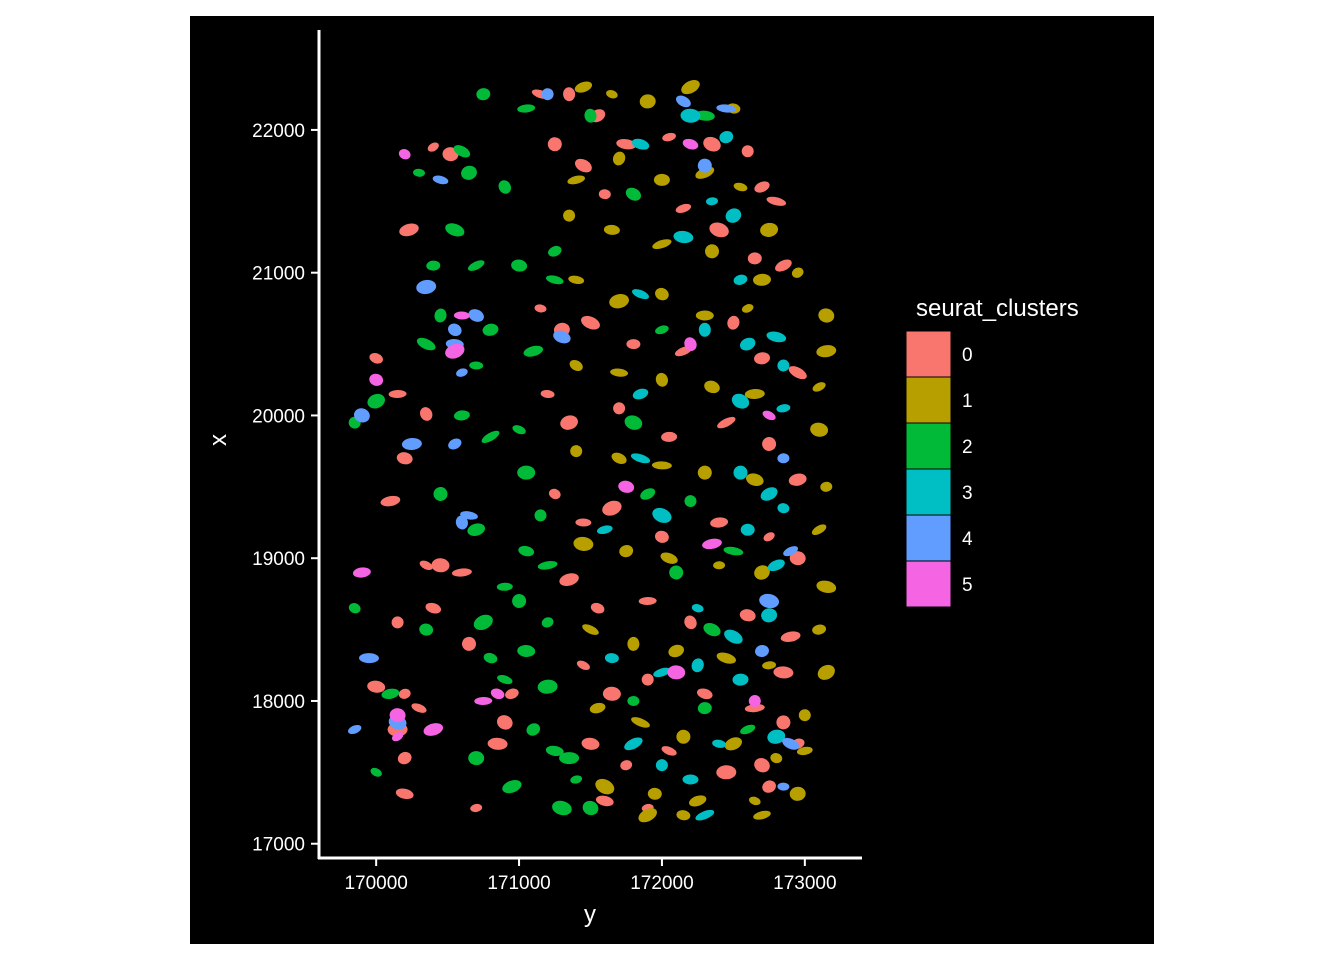 This screenshot has height=960, width=1344. Describe the element at coordinates (590, 914) in the screenshot. I see `x-axis-title: y` at that location.